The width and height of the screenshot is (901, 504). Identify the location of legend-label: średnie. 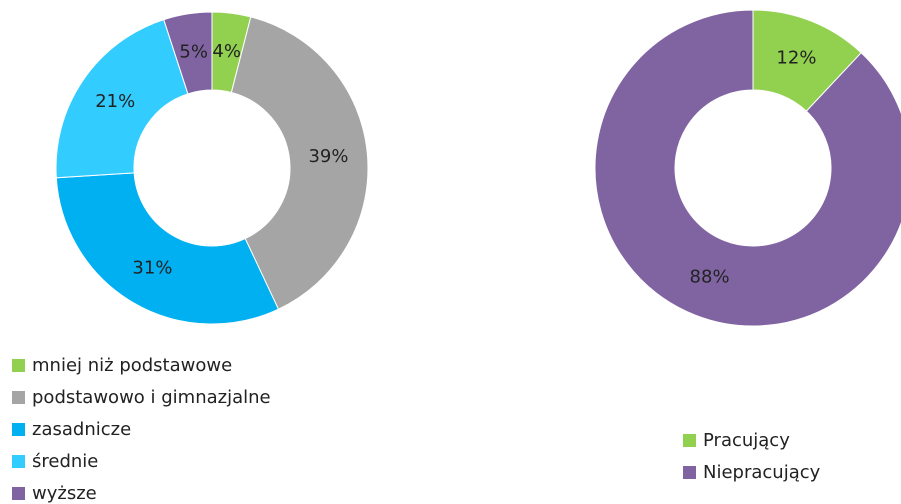
(65, 461).